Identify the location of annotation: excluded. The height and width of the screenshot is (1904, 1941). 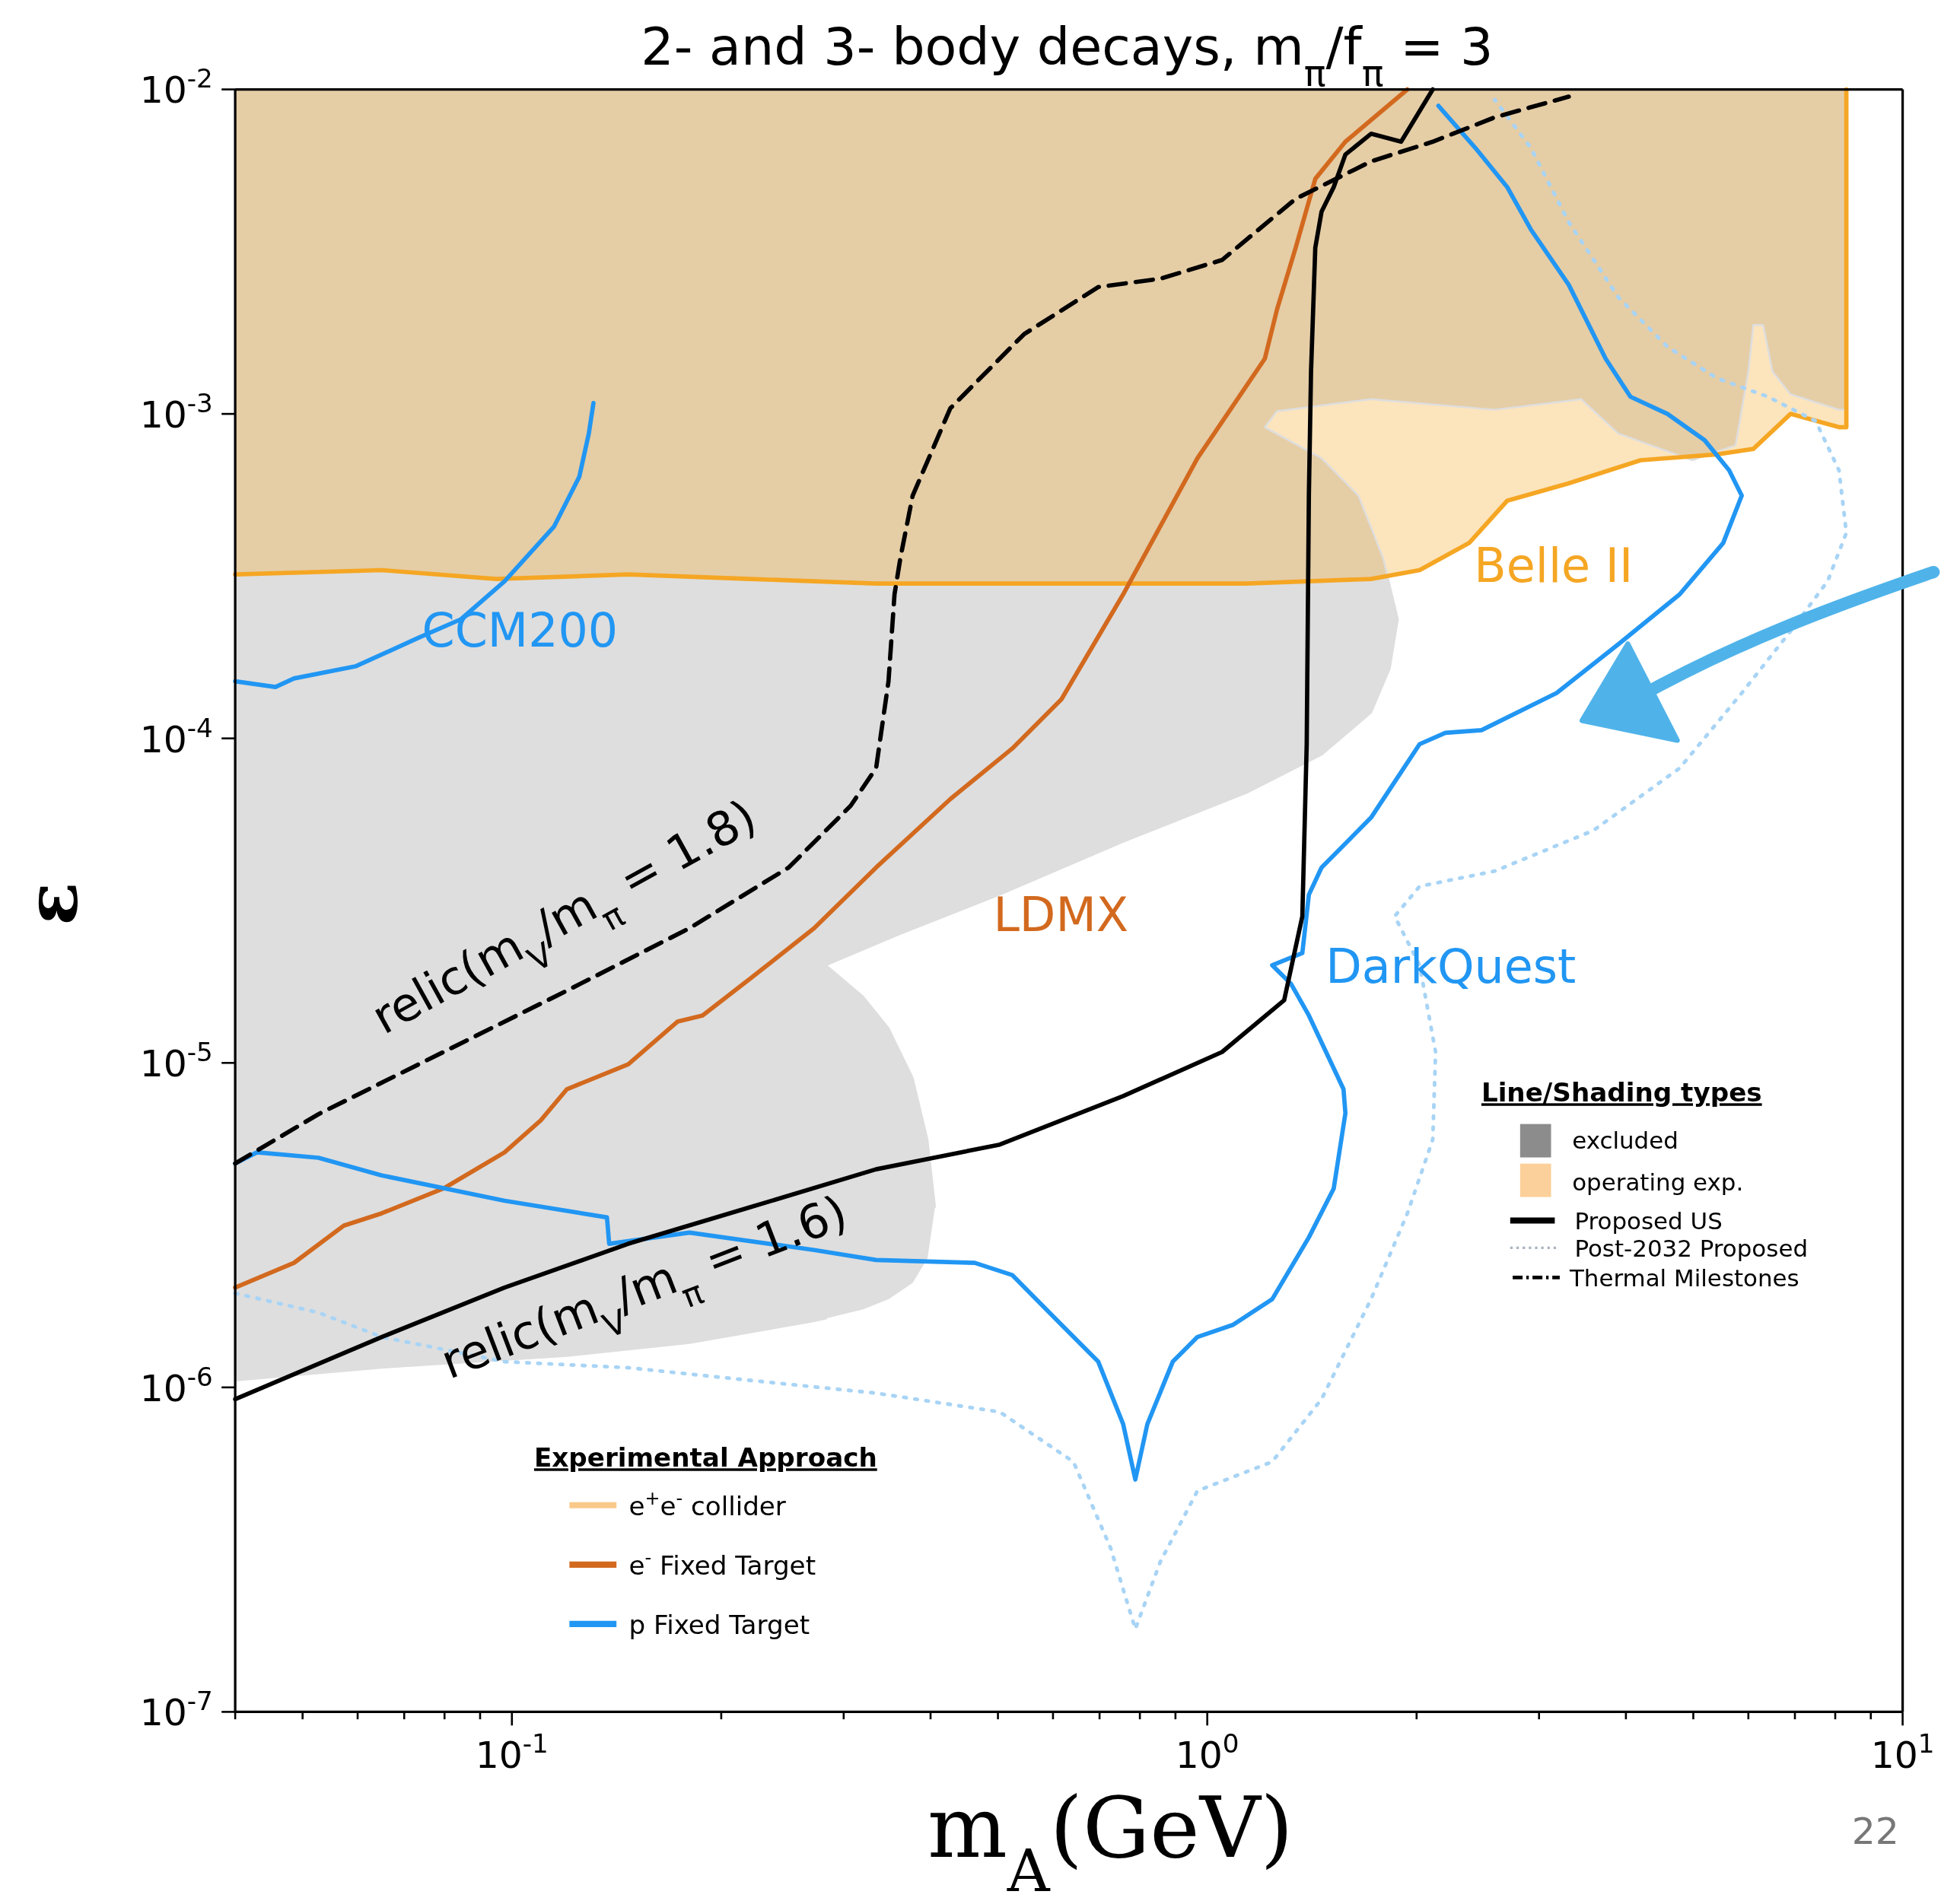
(1625, 1141).